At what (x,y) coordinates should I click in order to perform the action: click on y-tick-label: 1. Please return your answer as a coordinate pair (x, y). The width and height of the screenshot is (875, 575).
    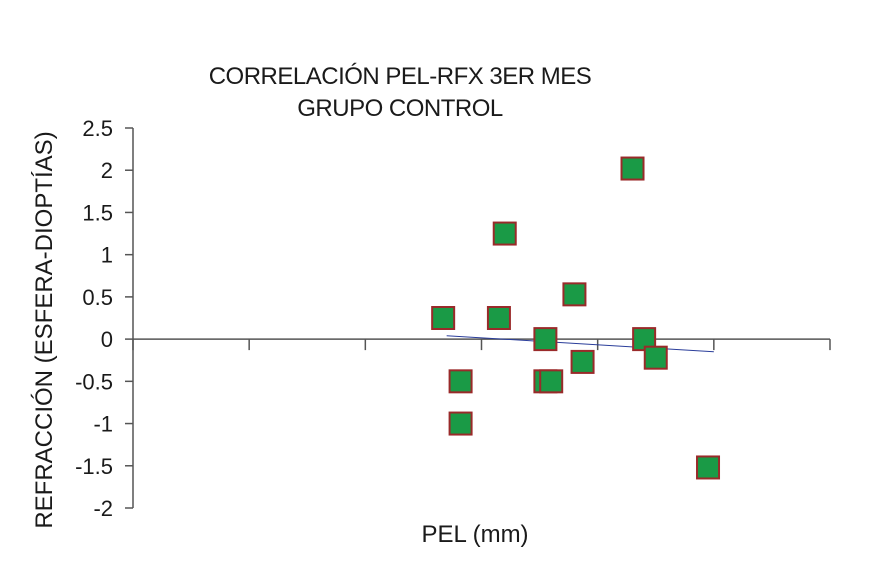
    Looking at the image, I should click on (107, 255).